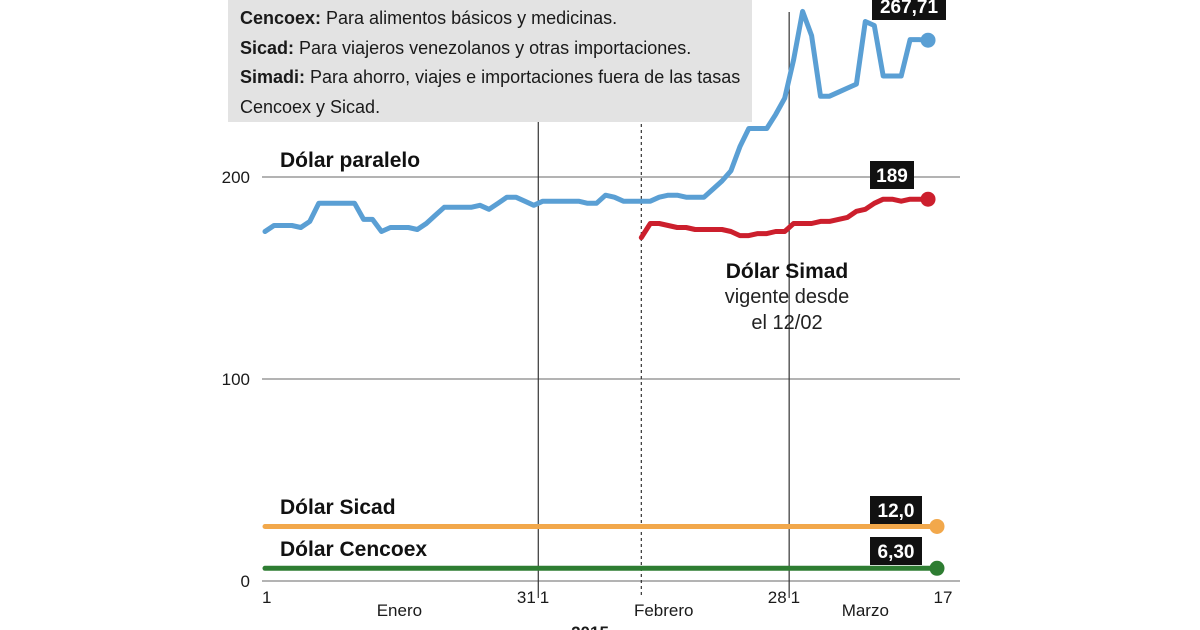 The width and height of the screenshot is (1200, 630). I want to click on end-value-badge-cencoex, so click(896, 551).